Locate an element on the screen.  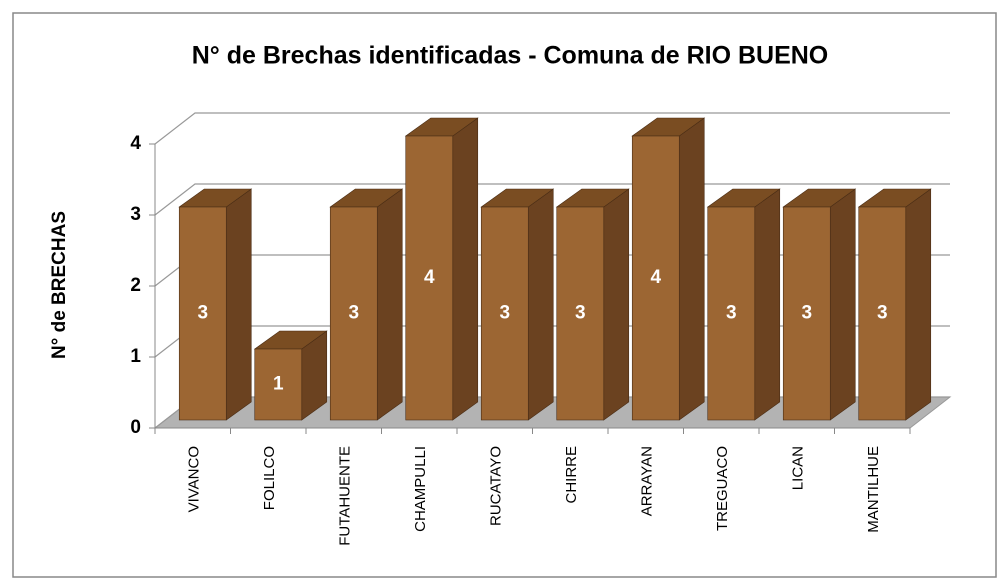
y-axis-label: N° de BRECHAS is located at coordinates (59, 285).